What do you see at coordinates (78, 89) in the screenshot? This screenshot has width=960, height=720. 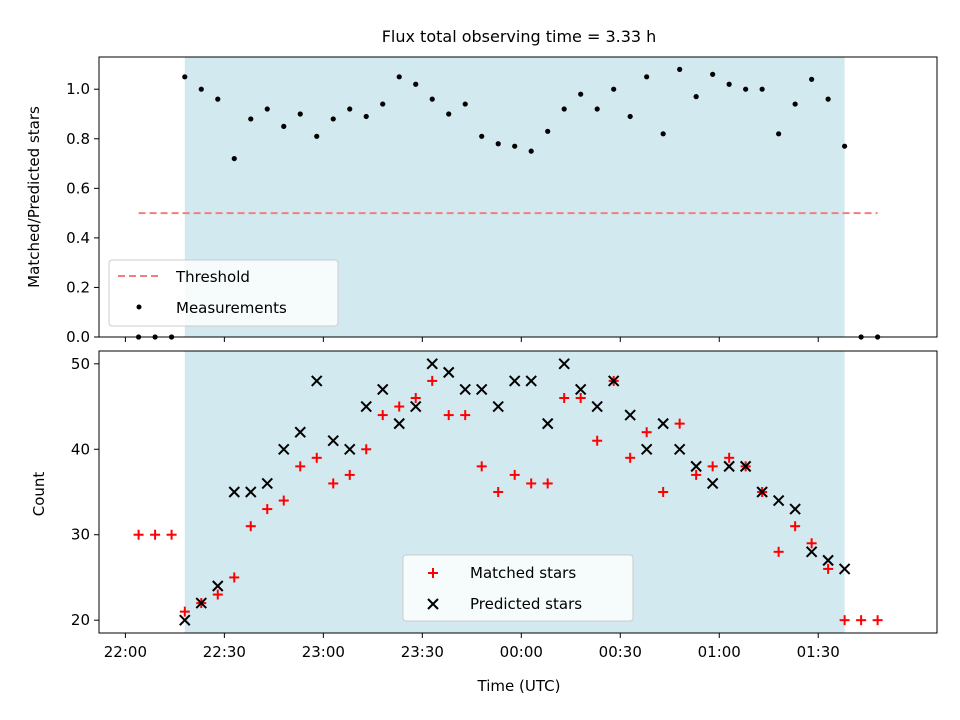 I see `ratio-y-tick-label: 1.0` at bounding box center [78, 89].